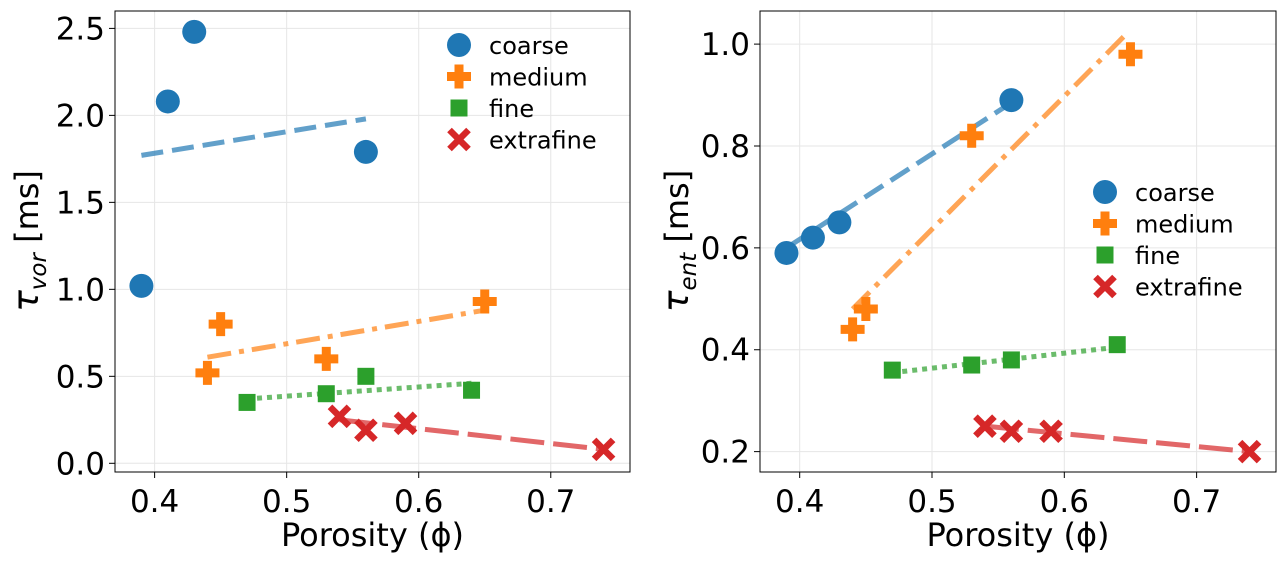 The height and width of the screenshot is (563, 1286). I want to click on y-tick-label: 2.5, so click(80, 29).